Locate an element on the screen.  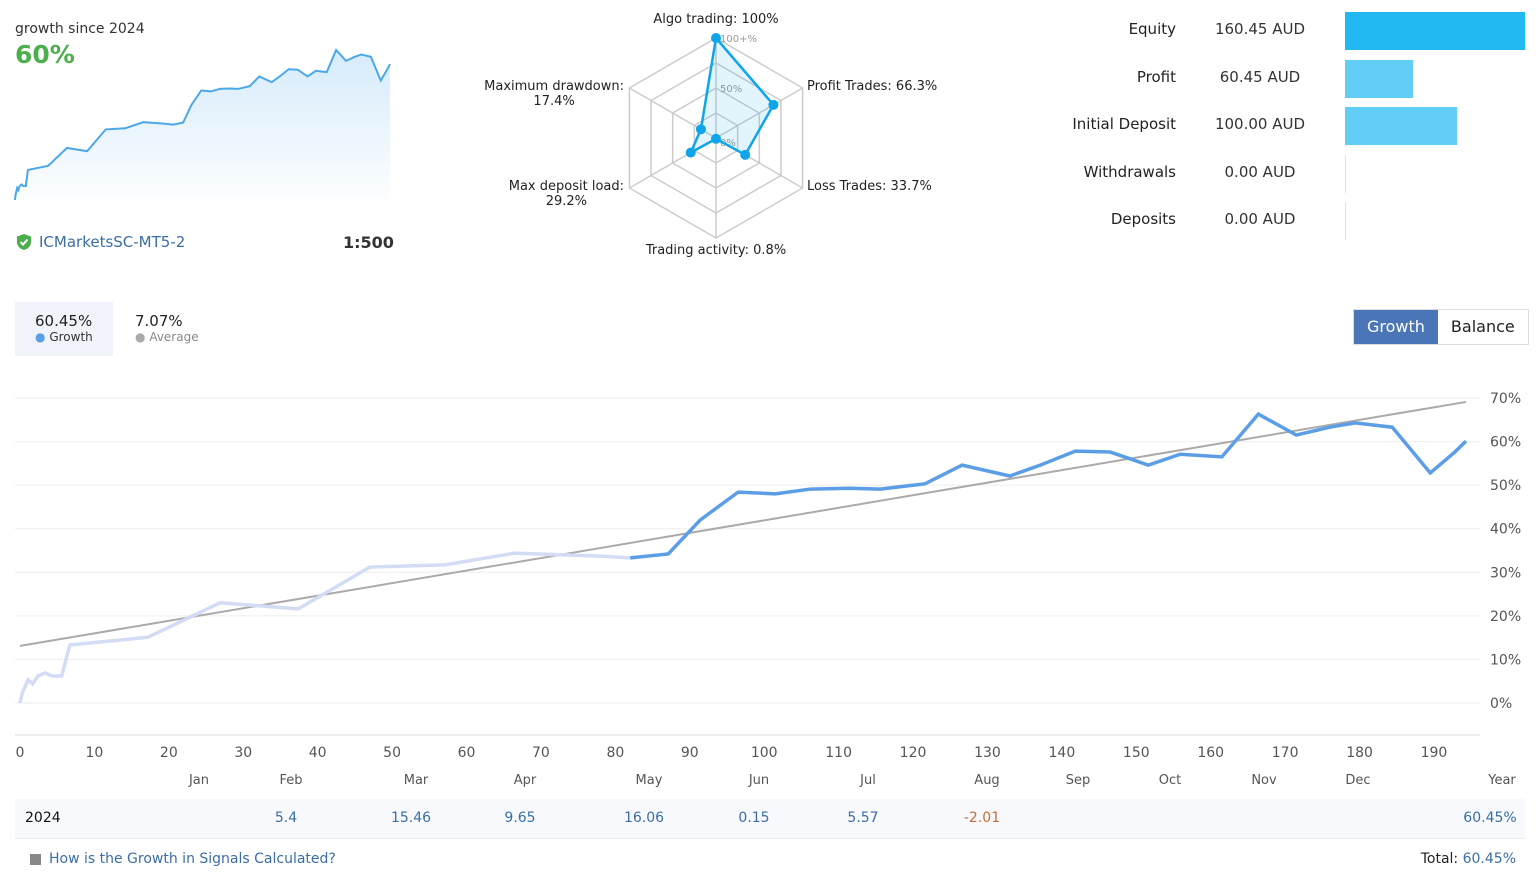
month-value: 15.46 is located at coordinates (411, 818).